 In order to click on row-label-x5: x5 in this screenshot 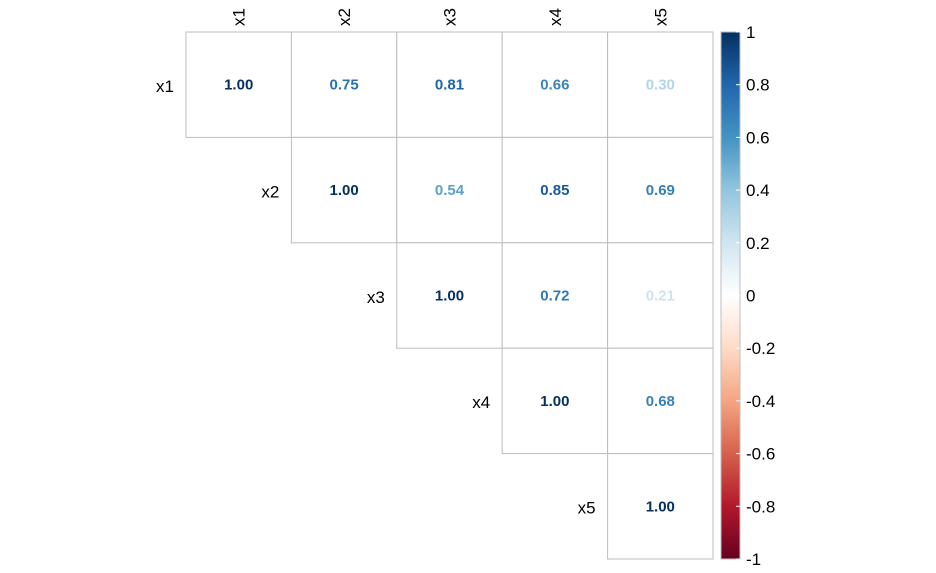, I will do `click(587, 508)`.